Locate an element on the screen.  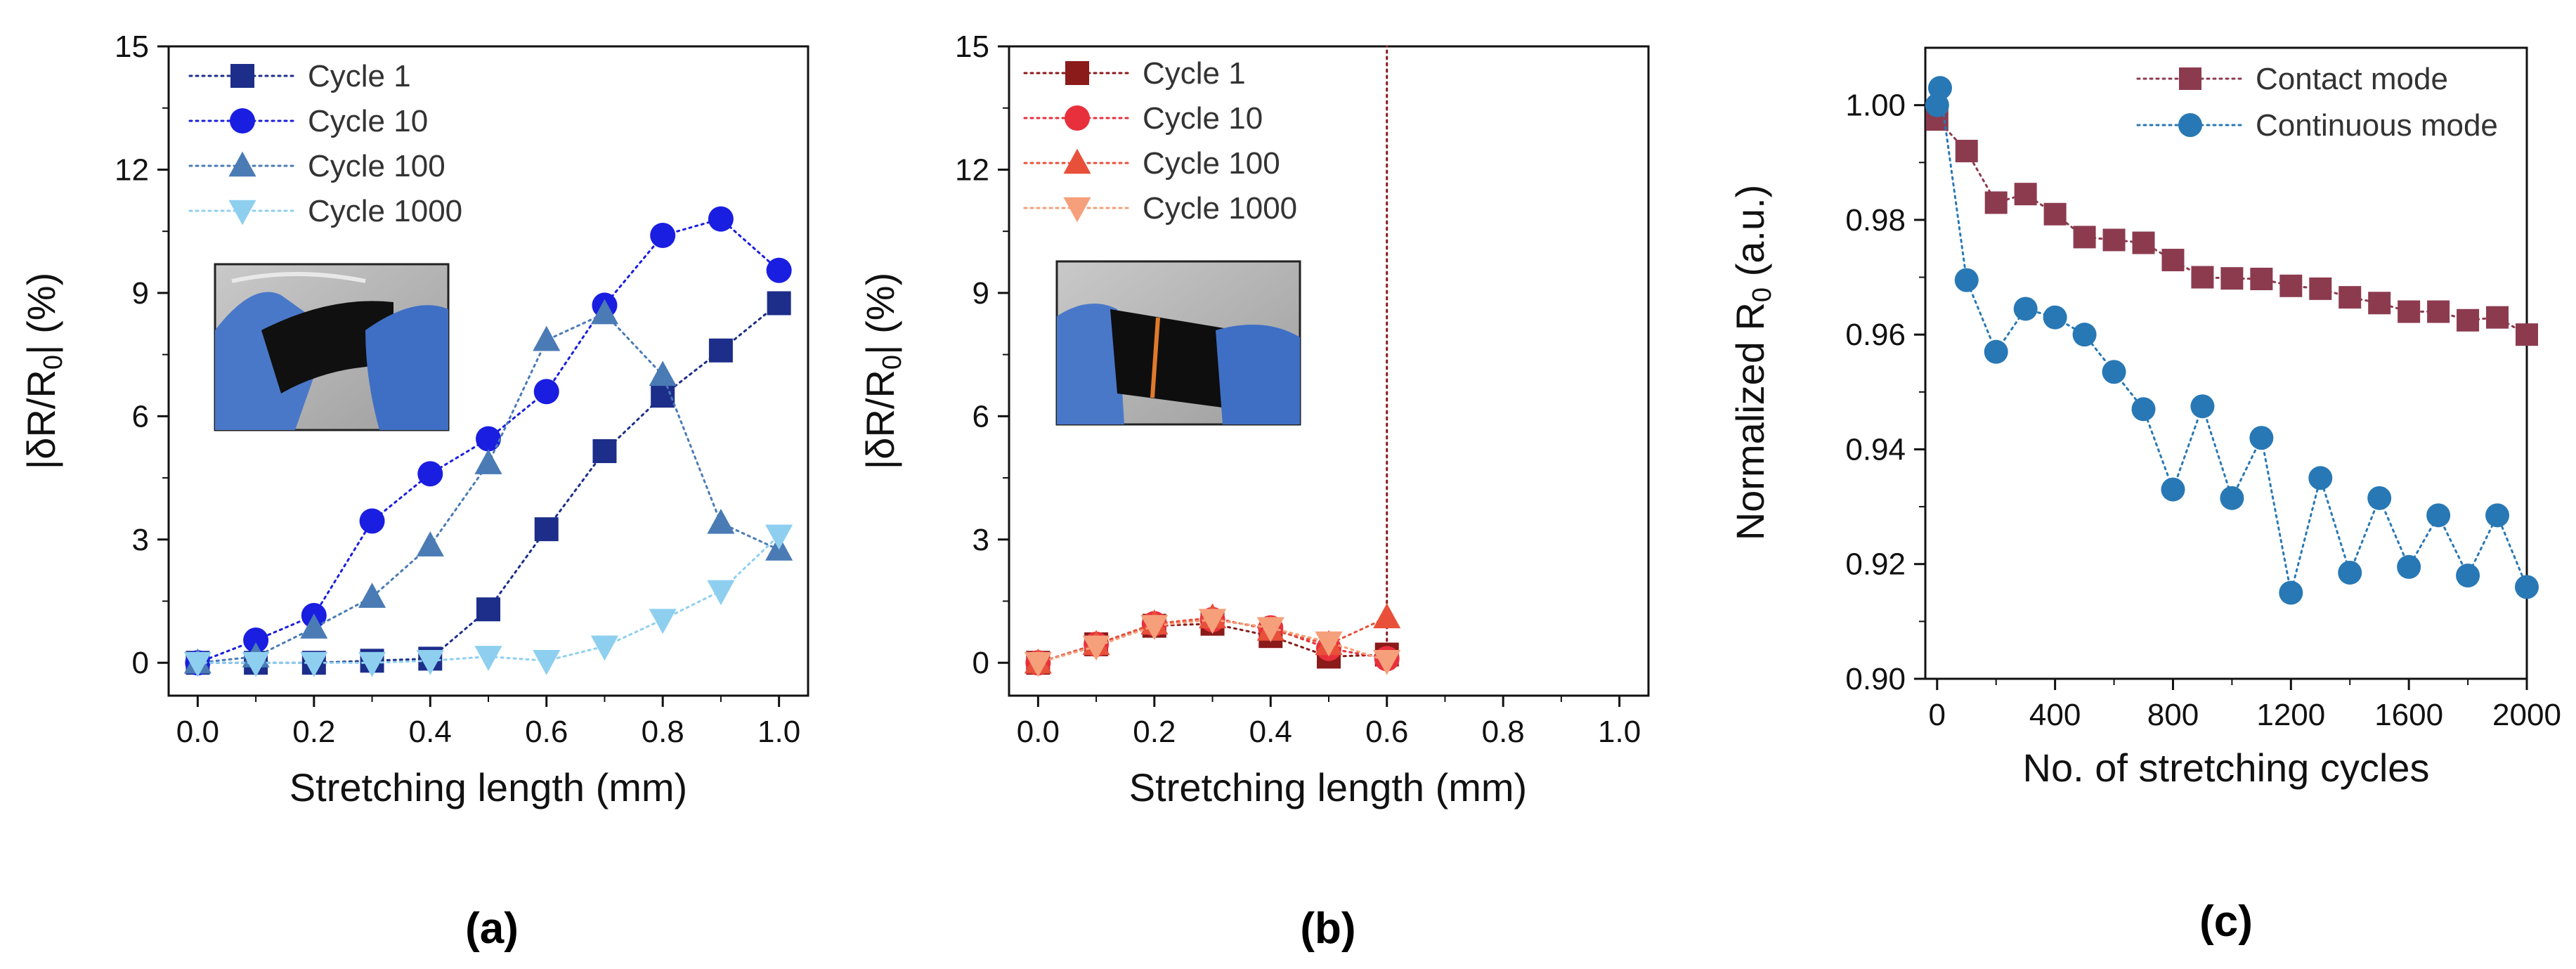
legend-entry: Cycle 1 is located at coordinates (299, 76).